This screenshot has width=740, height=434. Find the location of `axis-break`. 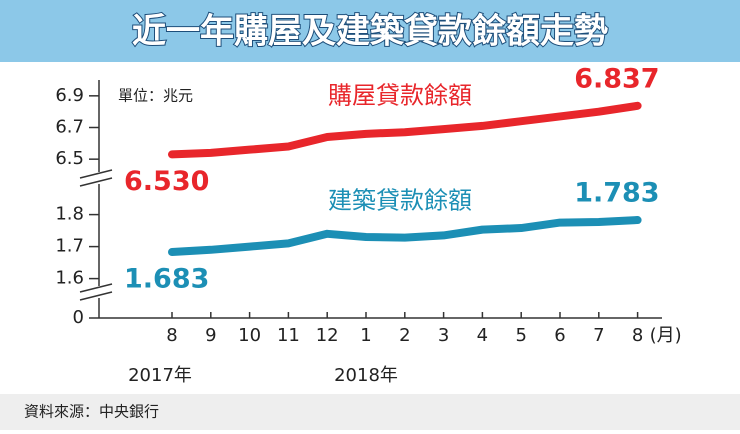

axis-break is located at coordinates (96, 235).